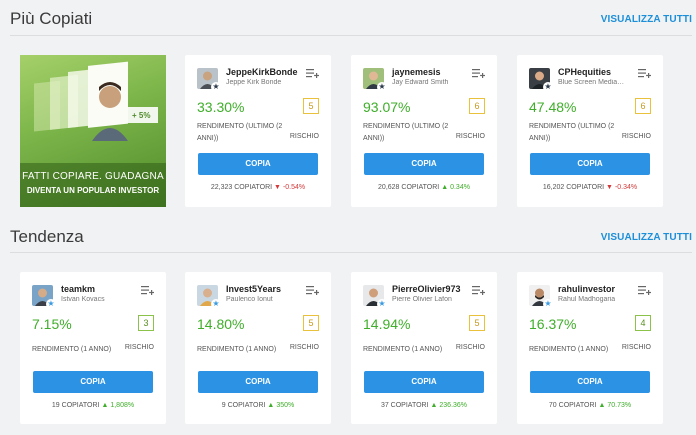 The image size is (696, 435). I want to click on gain-percentage: 14.80%, so click(221, 324).